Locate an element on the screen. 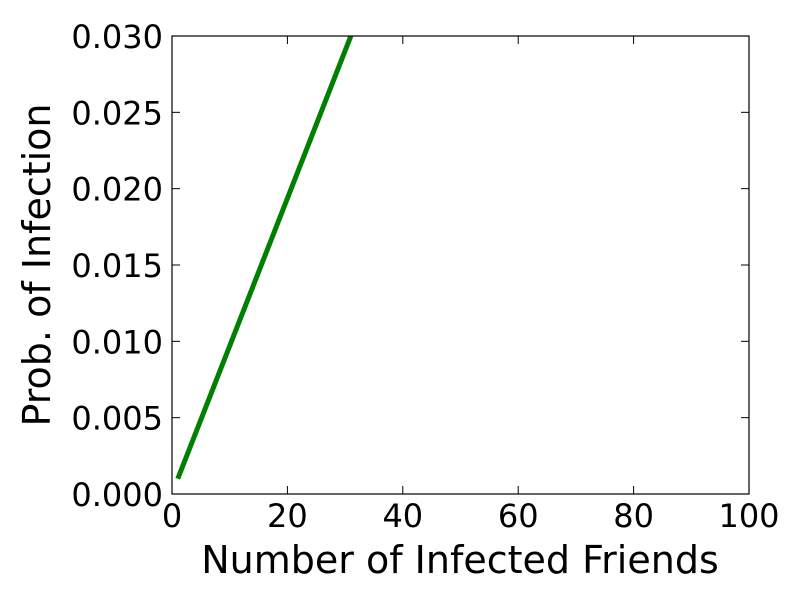 The image size is (800, 600). x-tick-label: 80 is located at coordinates (633, 516).